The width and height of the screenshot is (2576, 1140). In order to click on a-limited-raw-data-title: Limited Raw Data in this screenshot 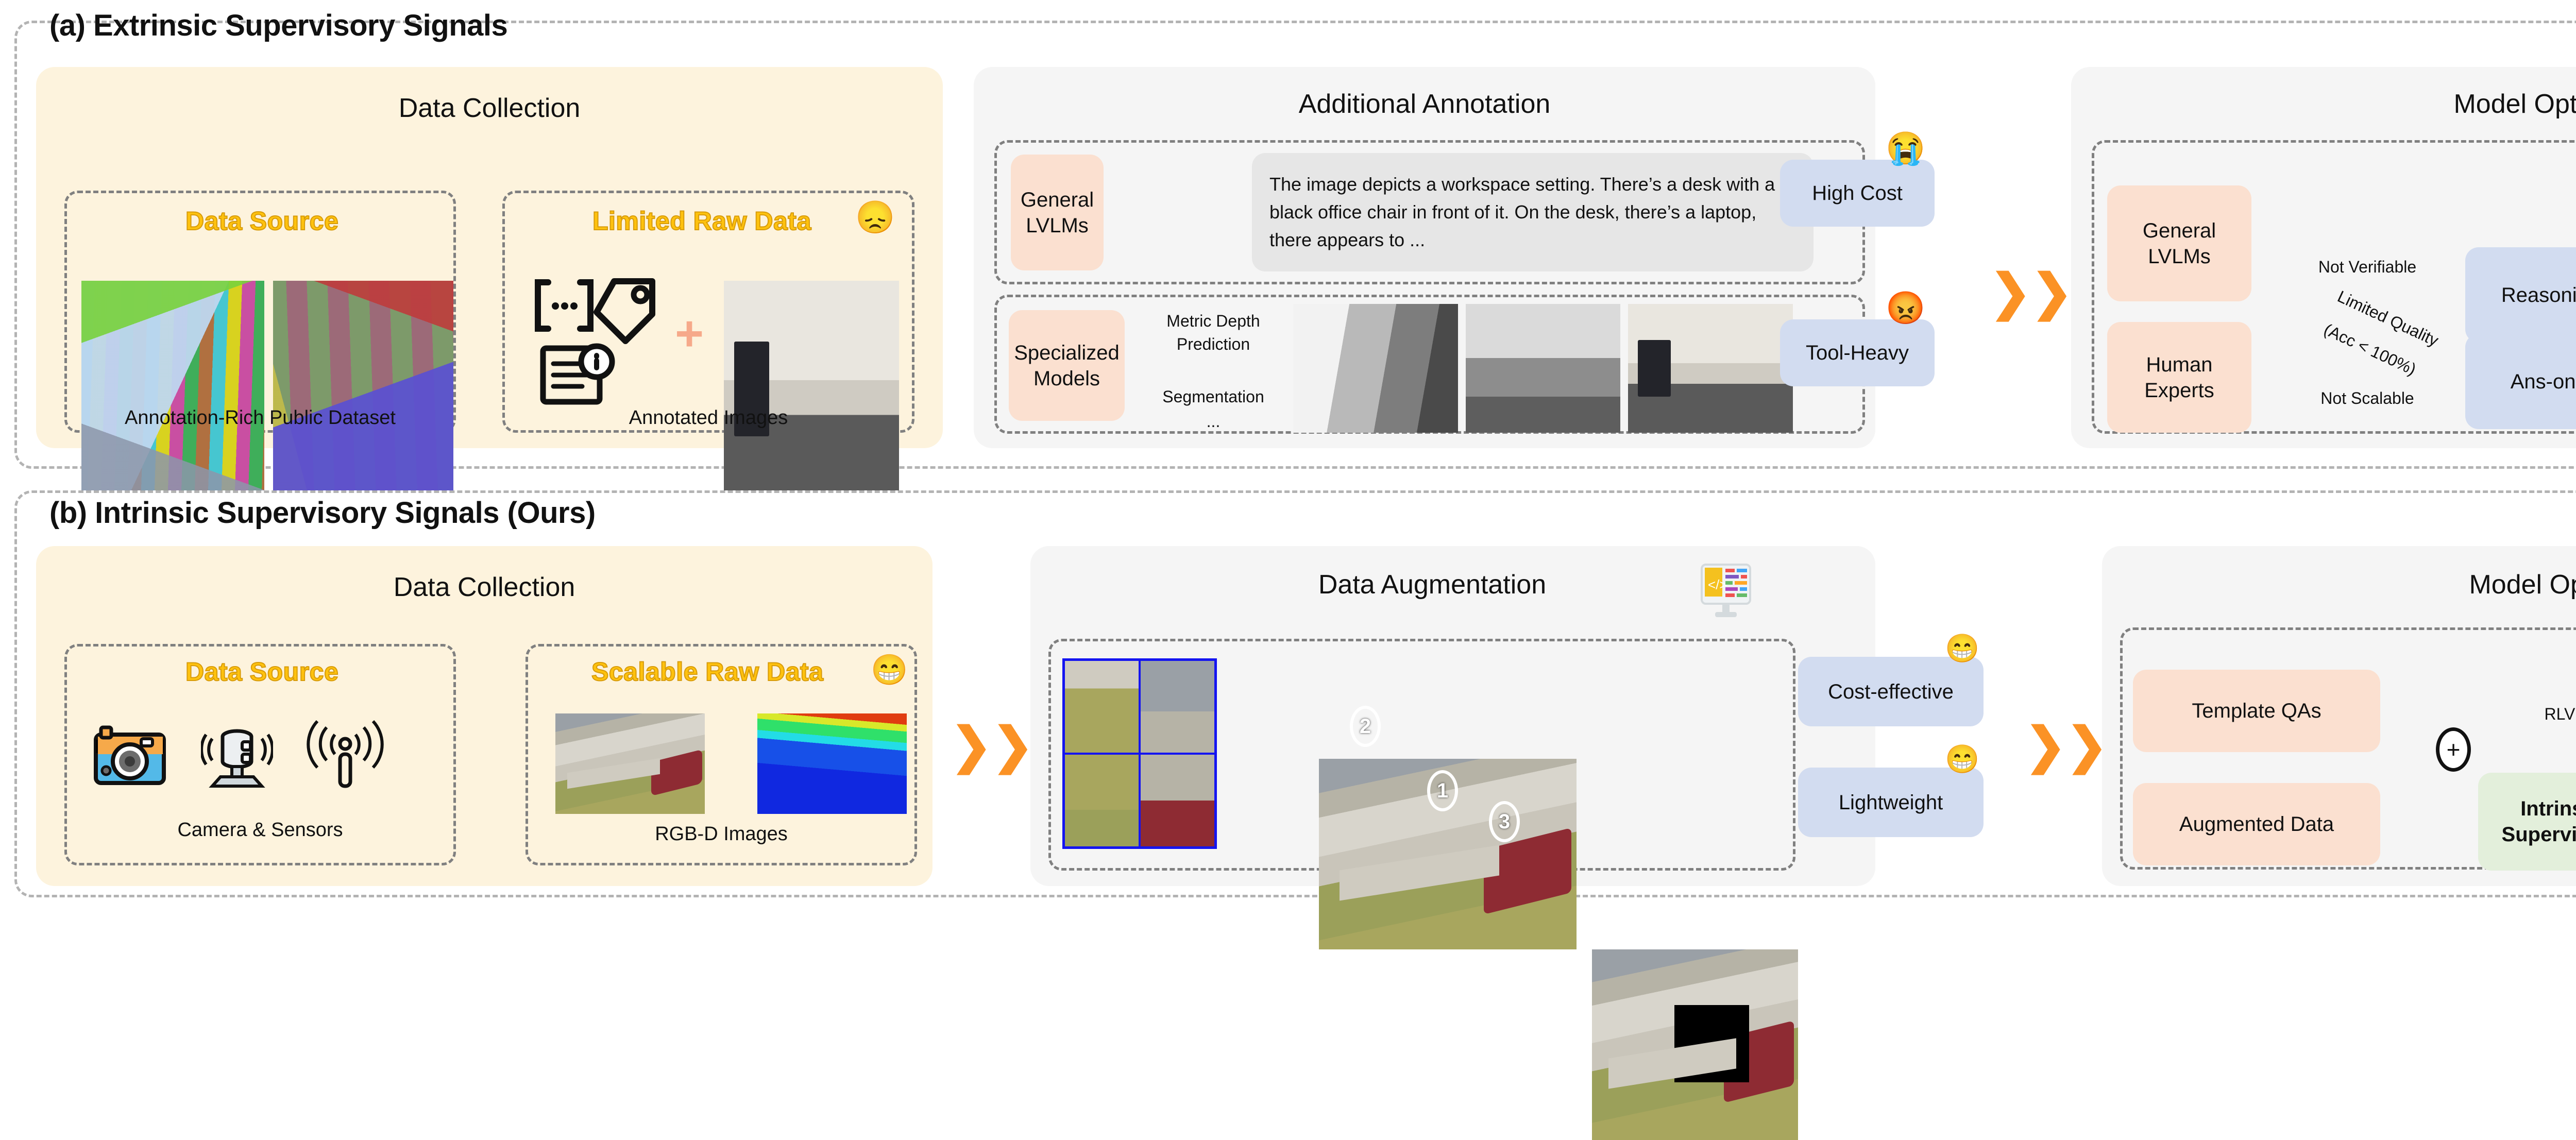, I will do `click(701, 221)`.